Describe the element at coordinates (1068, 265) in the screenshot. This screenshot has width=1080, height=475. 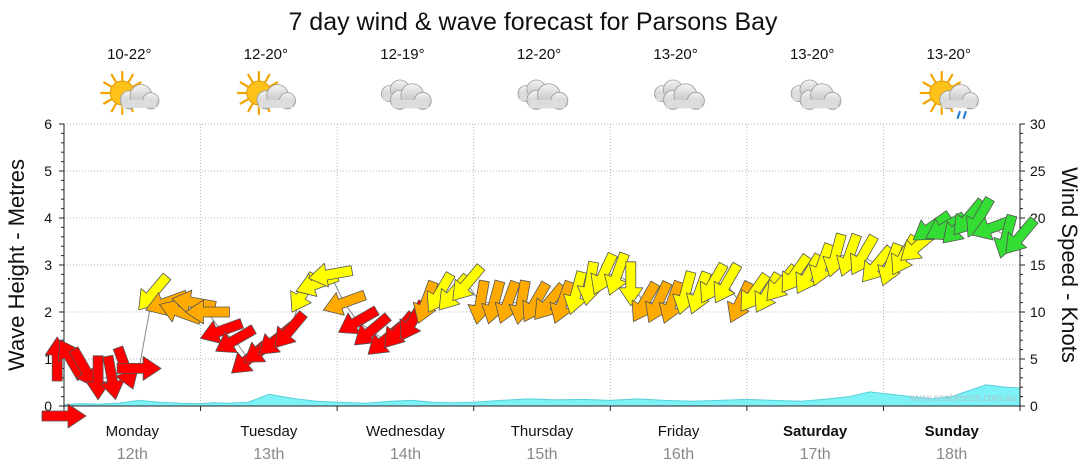
I see `y-axis-right-label: Wind Speed - Knots` at that location.